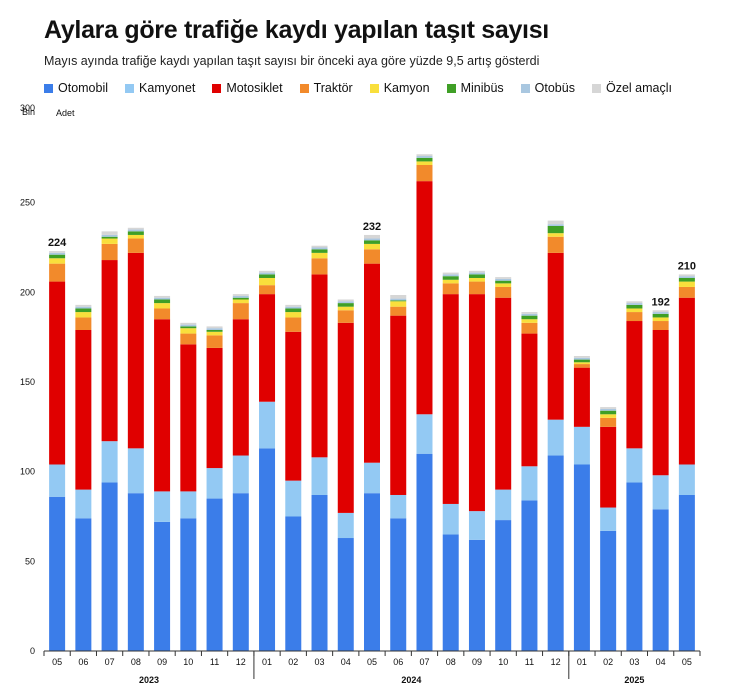 The width and height of the screenshot is (735, 686). Describe the element at coordinates (529, 662) in the screenshot. I see `x-tick-label: 11` at that location.